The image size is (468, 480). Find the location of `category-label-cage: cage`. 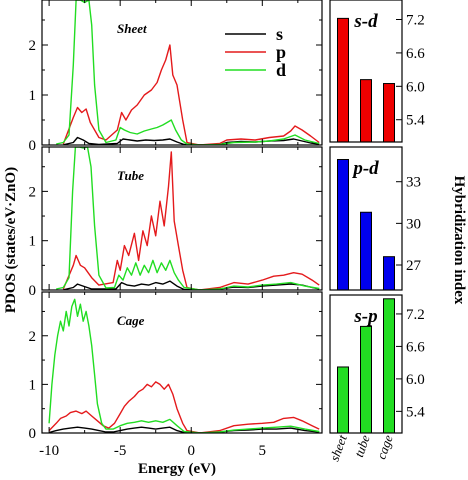

category-label-cage: cage is located at coordinates (384, 447).